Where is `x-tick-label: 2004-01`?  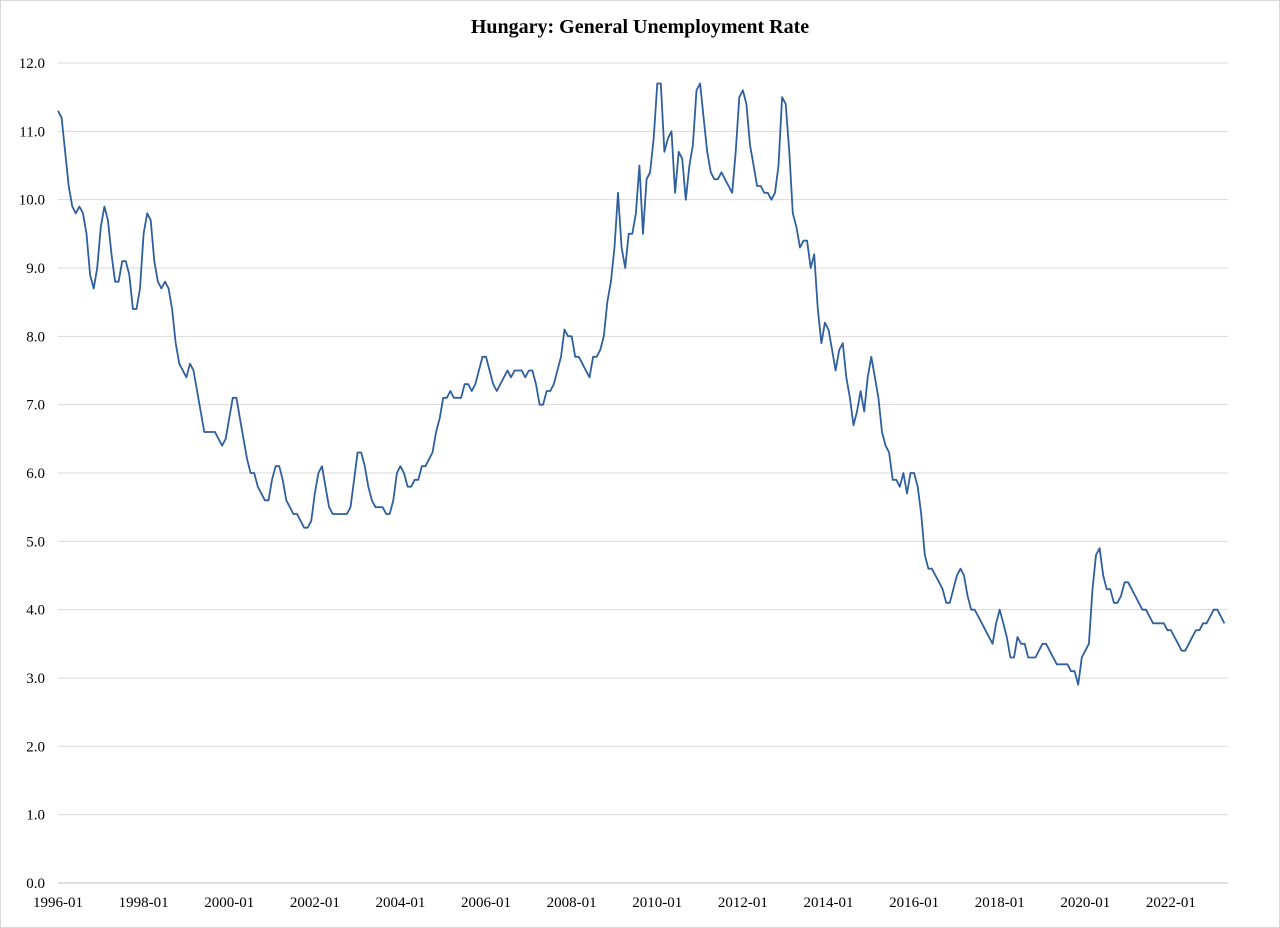
x-tick-label: 2004-01 is located at coordinates (400, 903).